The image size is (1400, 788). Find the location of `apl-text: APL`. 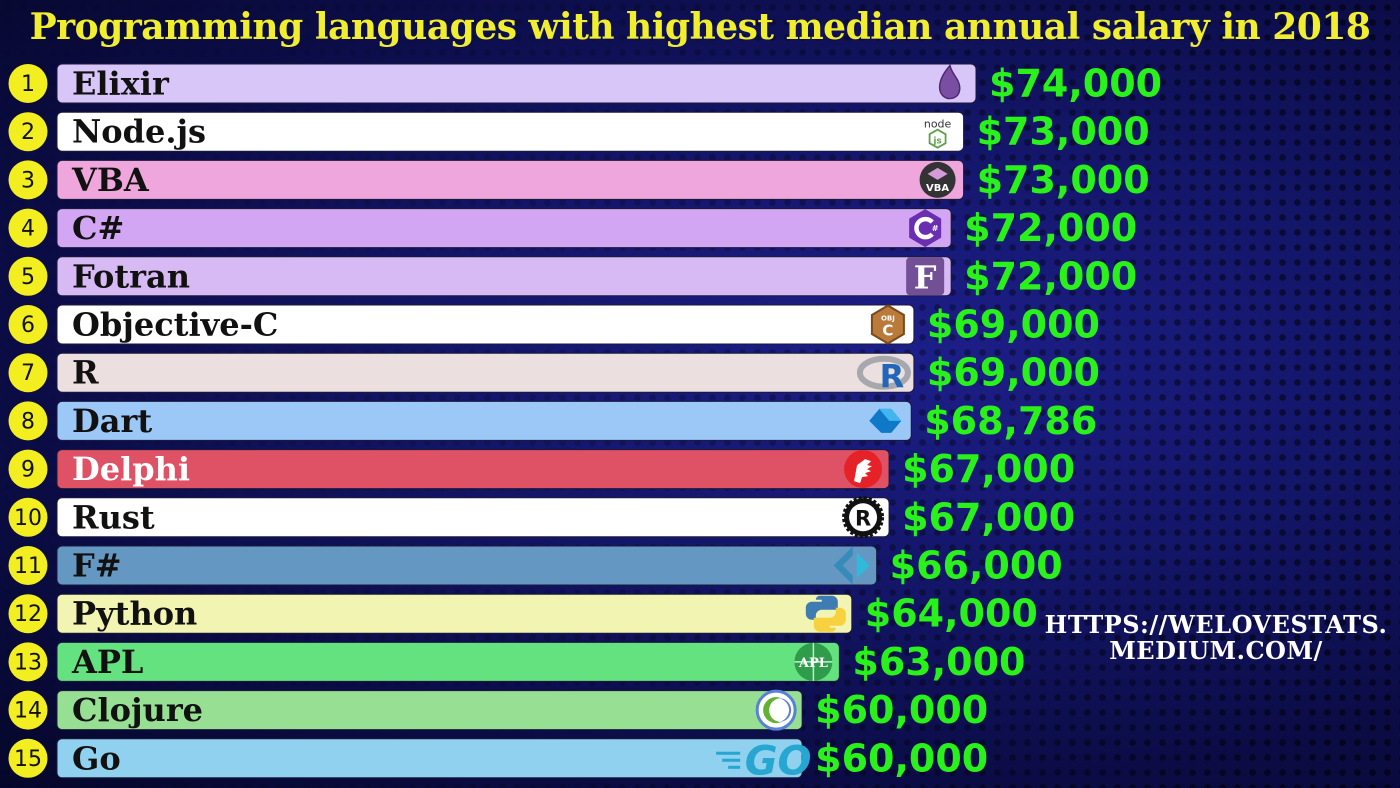

apl-text: APL is located at coordinates (813, 663).